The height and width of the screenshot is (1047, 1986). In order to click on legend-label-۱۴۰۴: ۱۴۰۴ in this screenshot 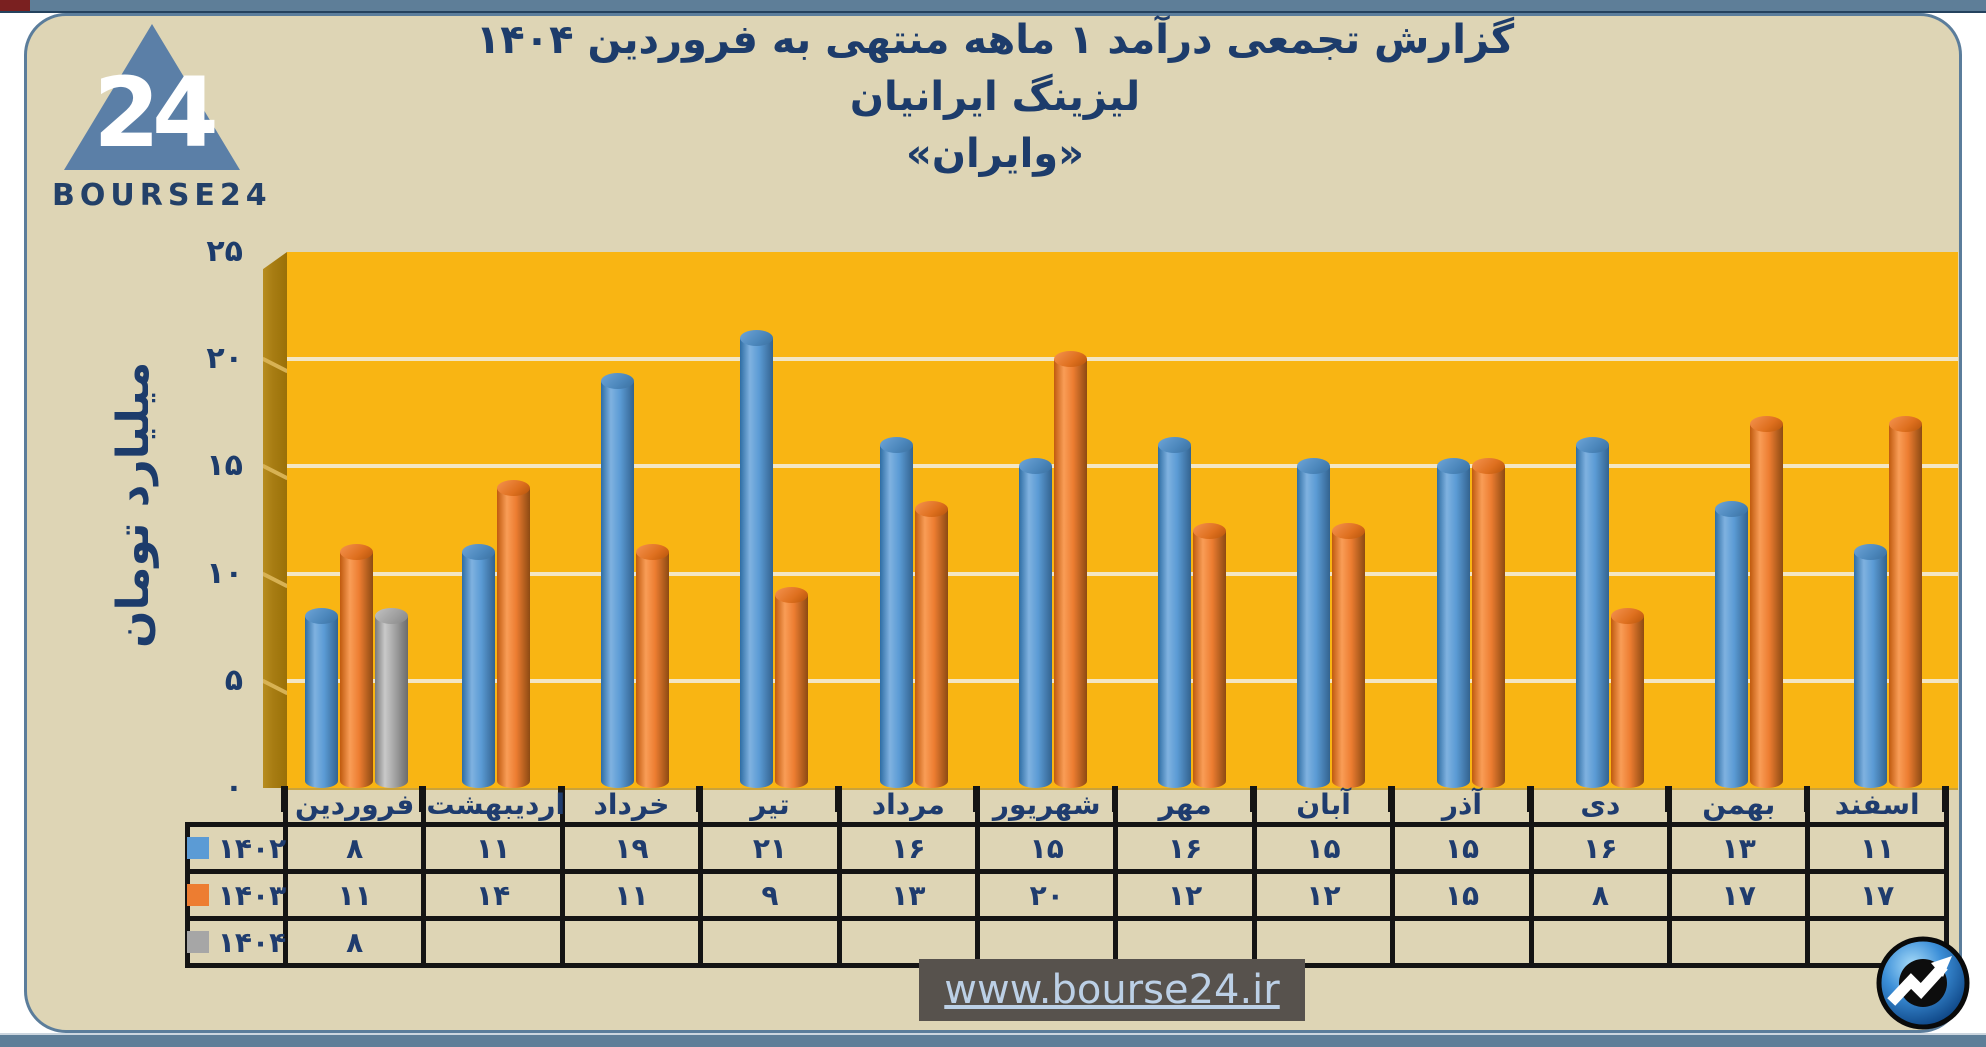, I will do `click(252, 942)`.